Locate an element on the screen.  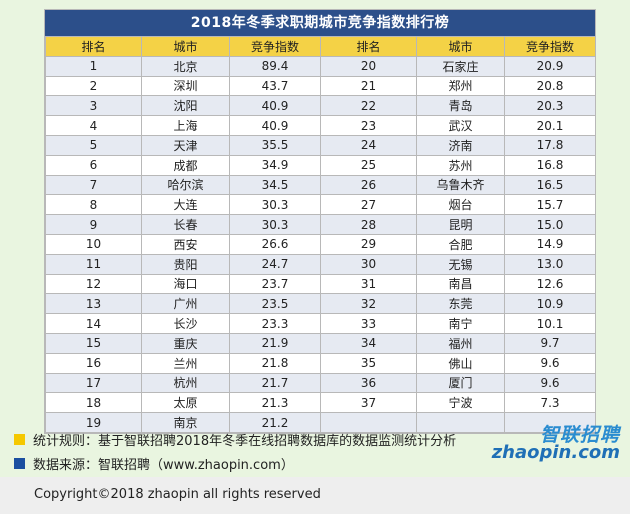
city-cell: 兰州 is located at coordinates (185, 363).